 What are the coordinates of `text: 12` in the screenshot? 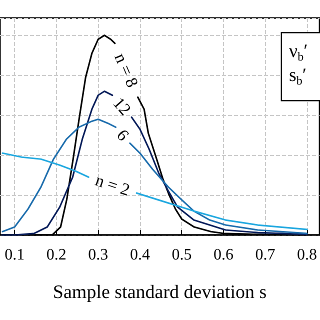 It's located at (122, 106).